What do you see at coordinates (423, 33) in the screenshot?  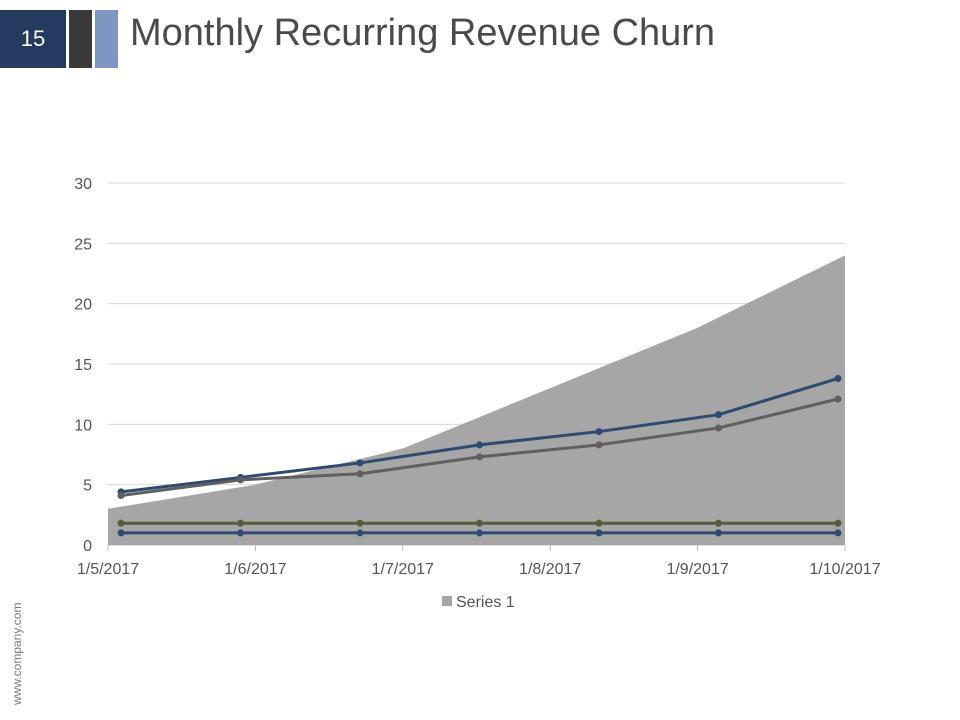 I see `page-title: Monthly Recurring Revenue Churn` at bounding box center [423, 33].